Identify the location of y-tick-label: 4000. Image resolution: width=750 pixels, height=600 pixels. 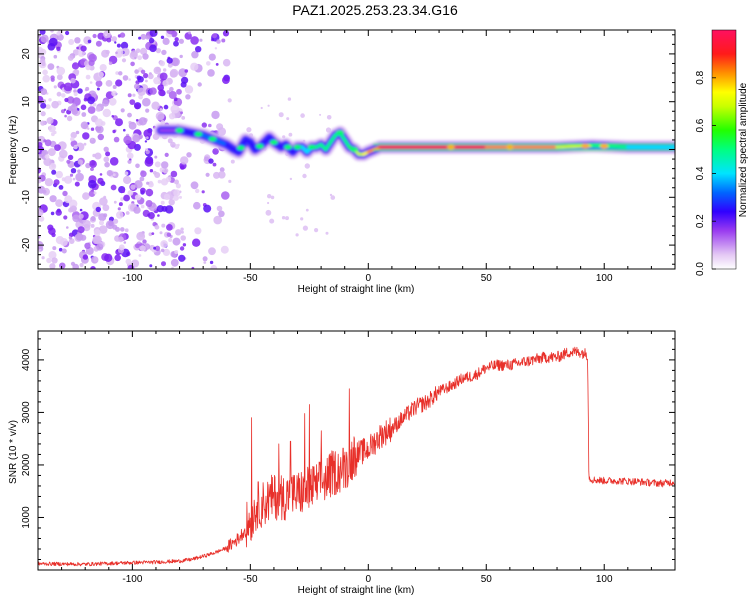
(26, 359).